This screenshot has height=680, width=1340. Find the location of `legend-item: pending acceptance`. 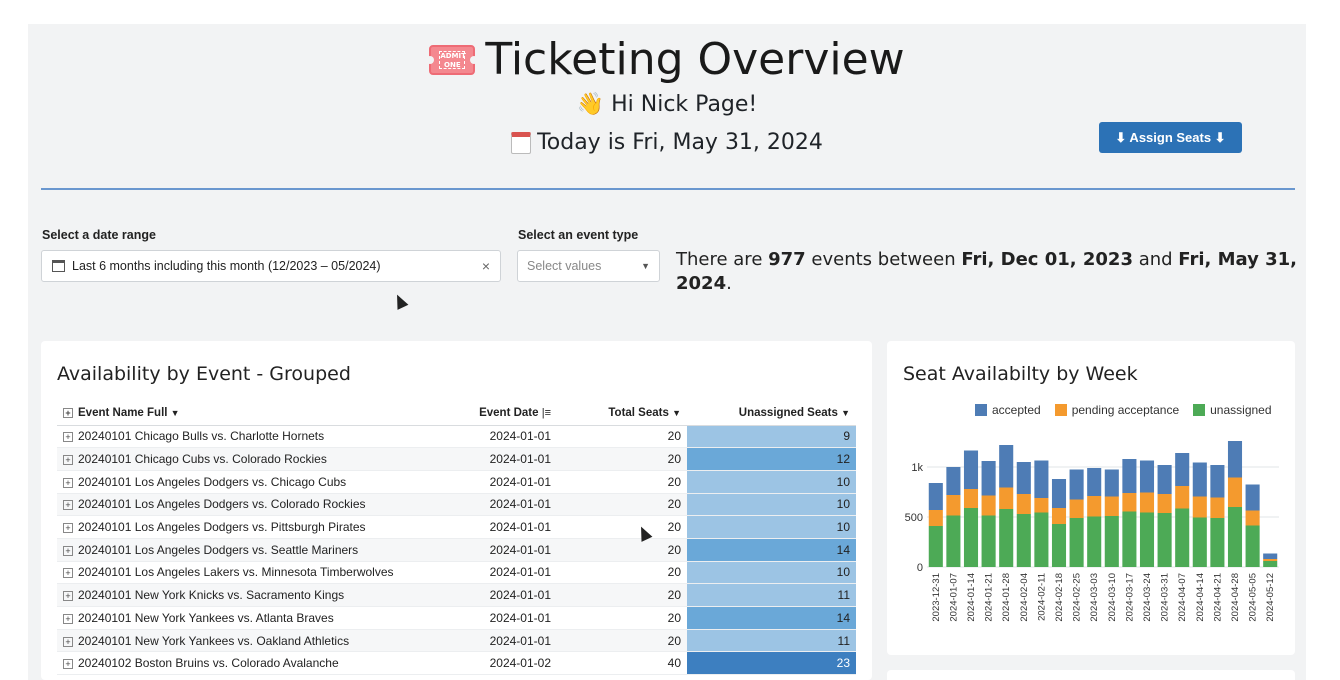

legend-item: pending acceptance is located at coordinates (1116, 410).